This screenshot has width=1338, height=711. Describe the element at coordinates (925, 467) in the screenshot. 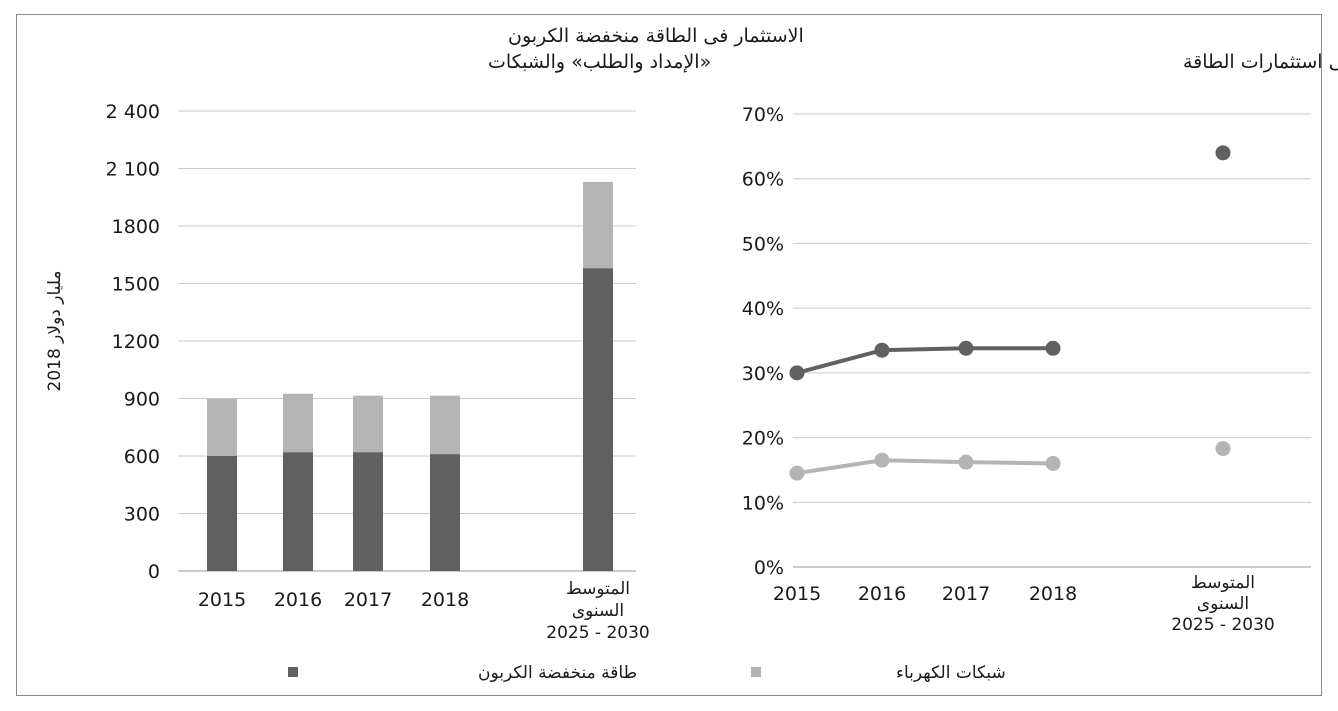

I see `line-grids` at that location.